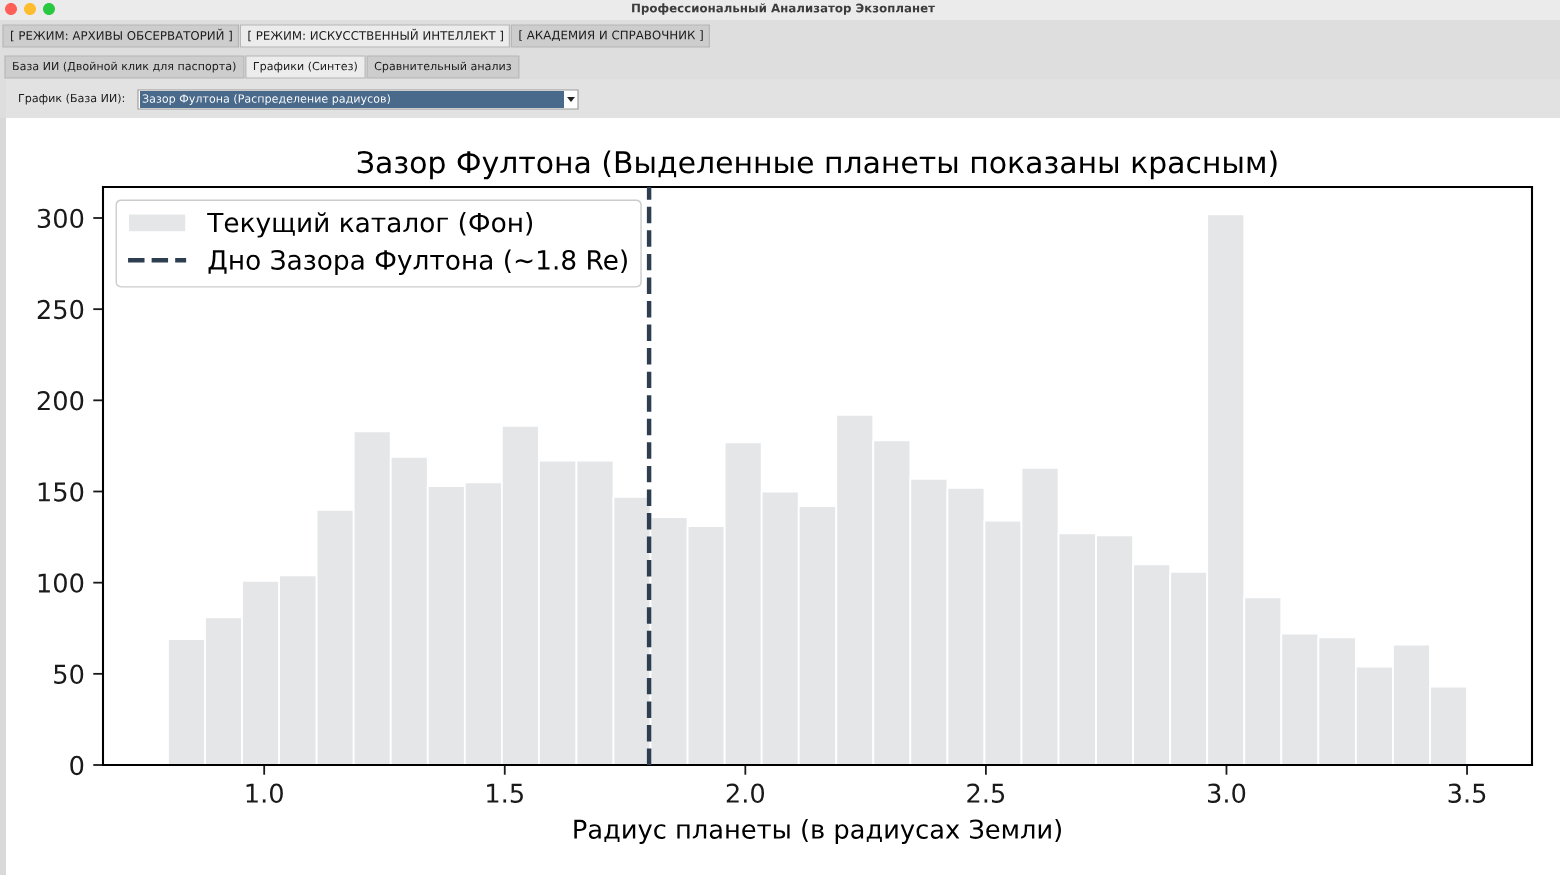  What do you see at coordinates (505, 793) in the screenshot?
I see `x-tick-label: 1.5` at bounding box center [505, 793].